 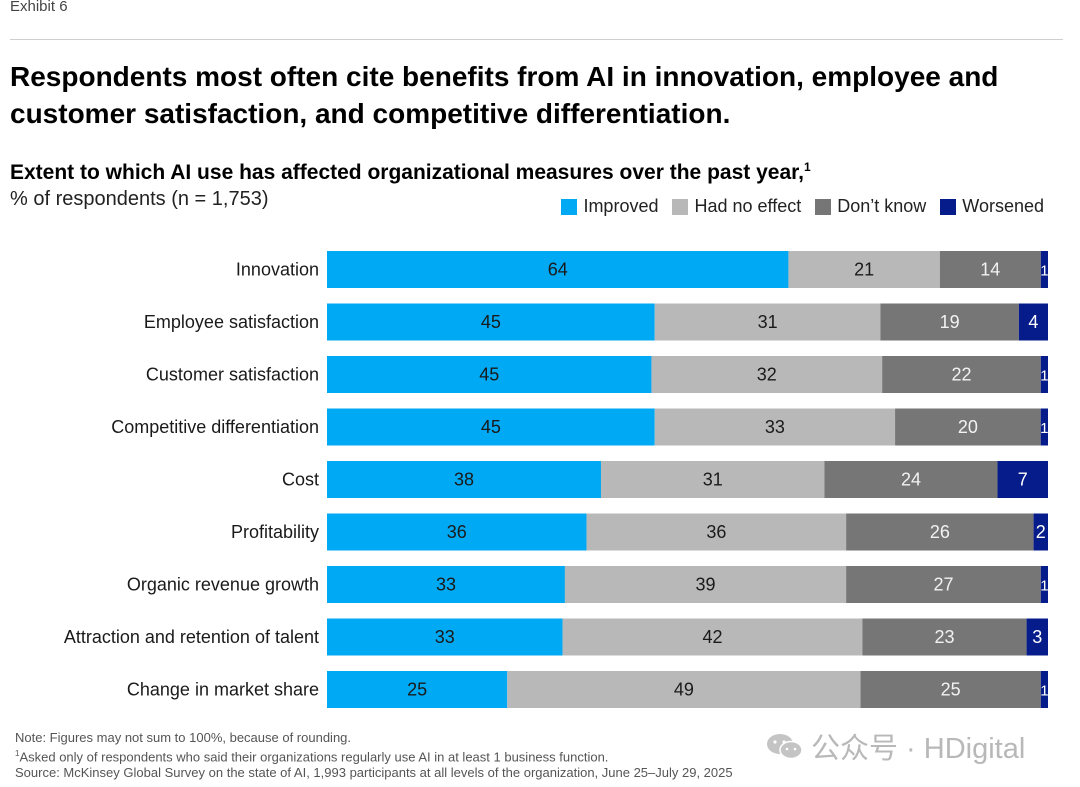 I want to click on data-label-improved-innovation: 64, so click(x=558, y=270).